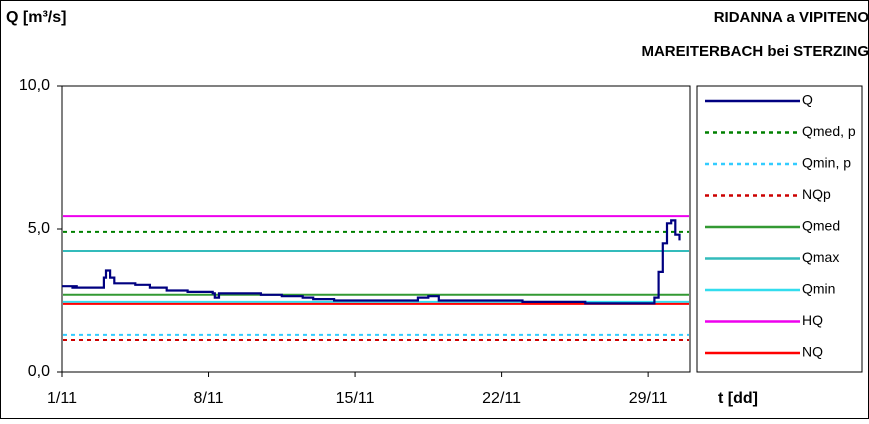 The image size is (869, 424). Describe the element at coordinates (755, 51) in the screenshot. I see `chart-subtitle: MAREITERBACH bei STERZING` at that location.